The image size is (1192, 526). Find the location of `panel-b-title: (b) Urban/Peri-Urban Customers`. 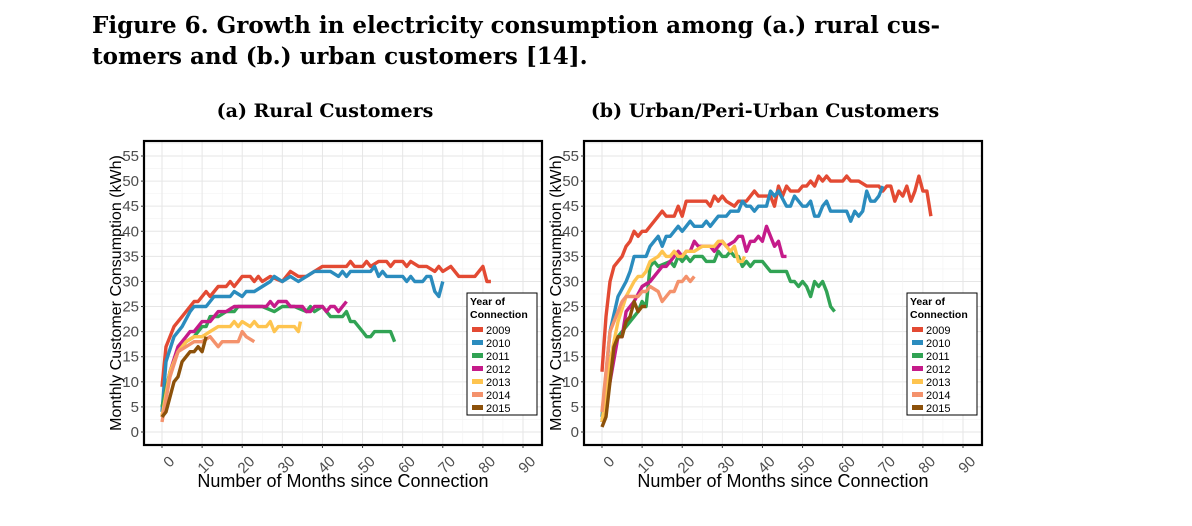

panel-b-title: (b) Urban/Peri-Urban Customers is located at coordinates (765, 111).